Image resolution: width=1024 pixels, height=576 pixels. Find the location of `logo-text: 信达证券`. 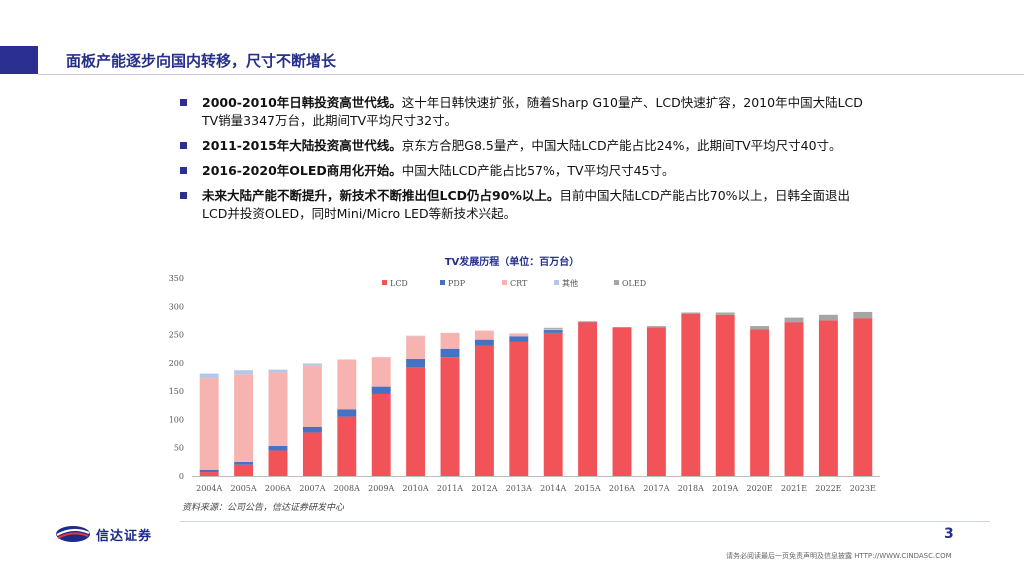

logo-text: 信达证券 is located at coordinates (124, 536).